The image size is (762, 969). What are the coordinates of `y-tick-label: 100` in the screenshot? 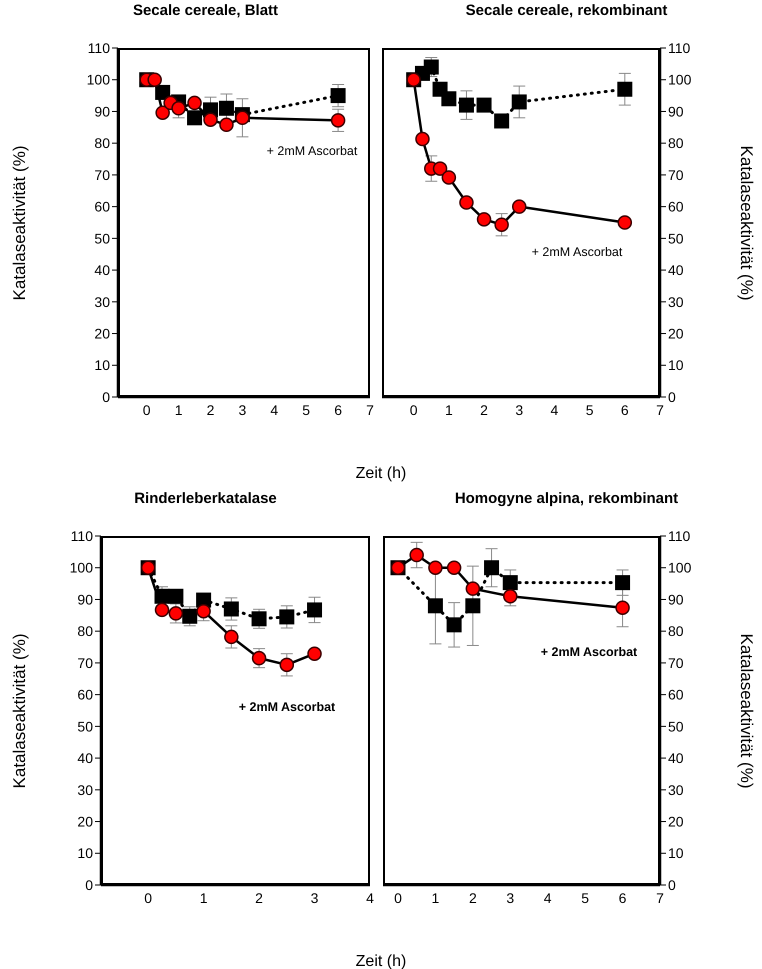 It's located at (98, 80).